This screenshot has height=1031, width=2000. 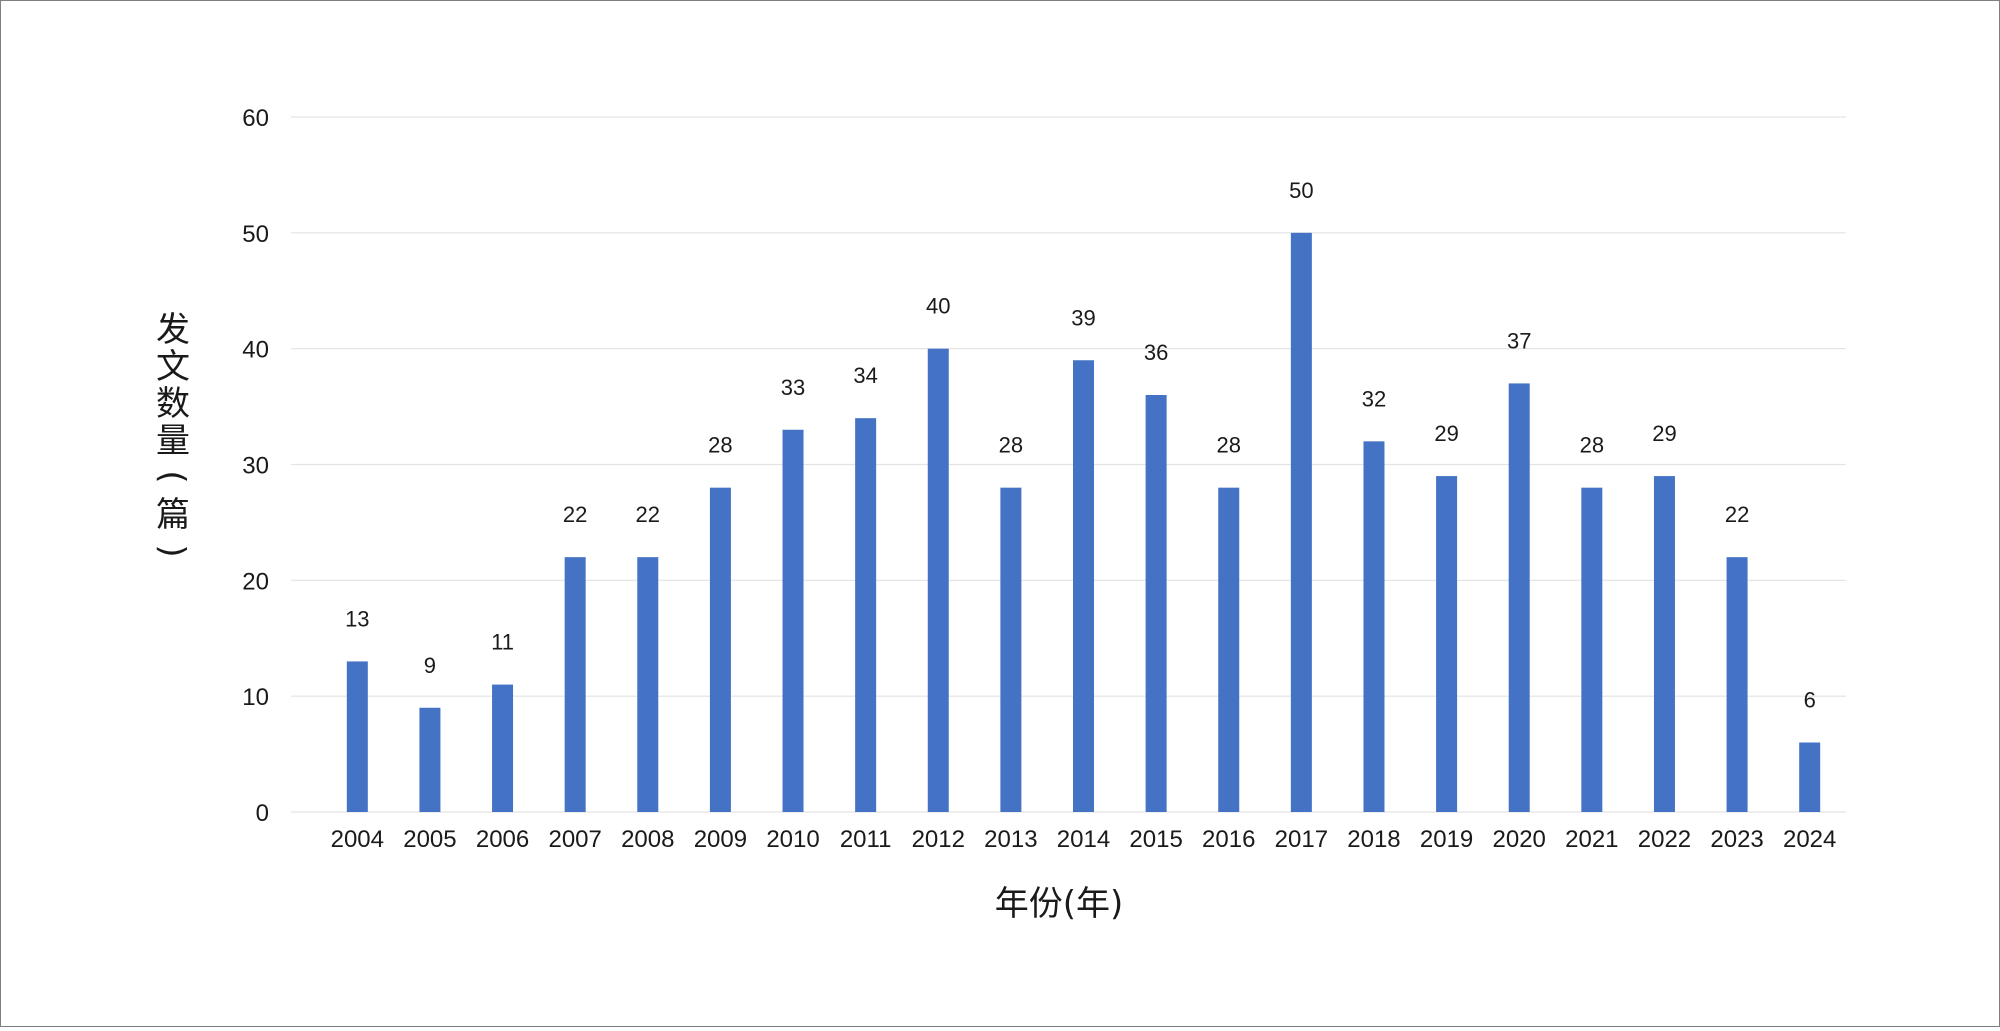 I want to click on bar-2022, so click(x=1664, y=644).